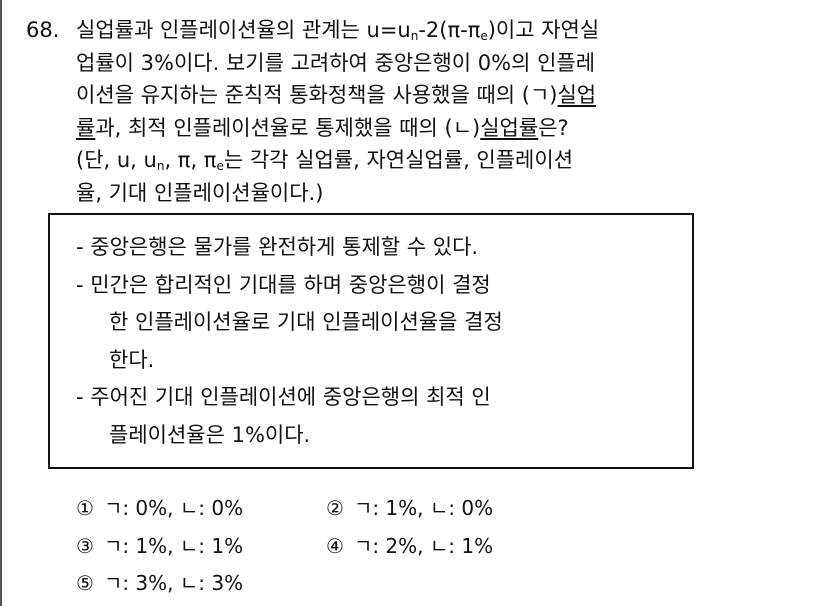 This screenshot has width=826, height=606. What do you see at coordinates (335, 508) in the screenshot?
I see `option-marker: ②` at bounding box center [335, 508].